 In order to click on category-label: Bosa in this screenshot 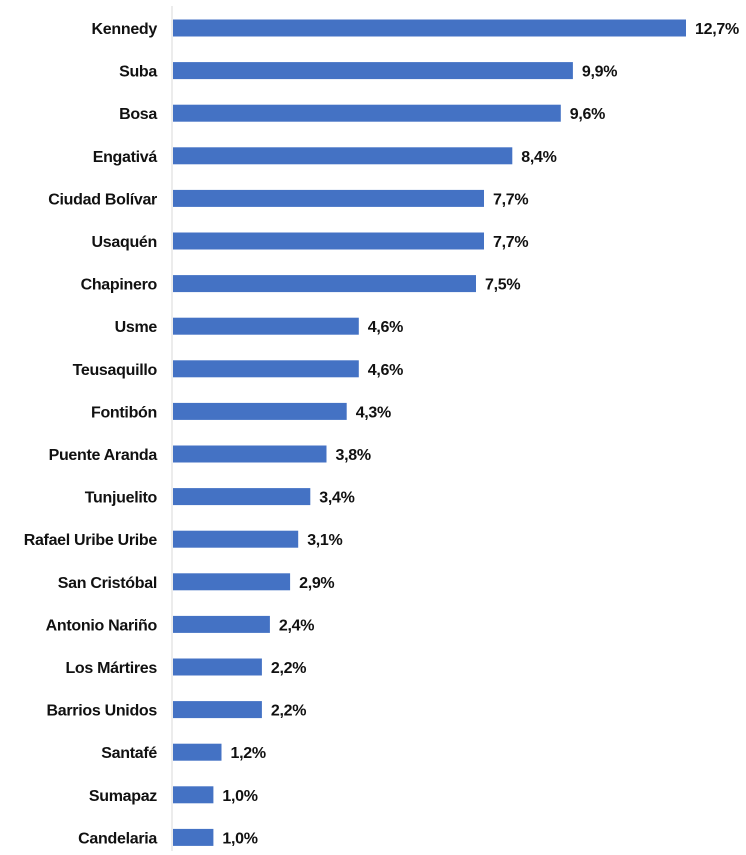, I will do `click(138, 114)`.